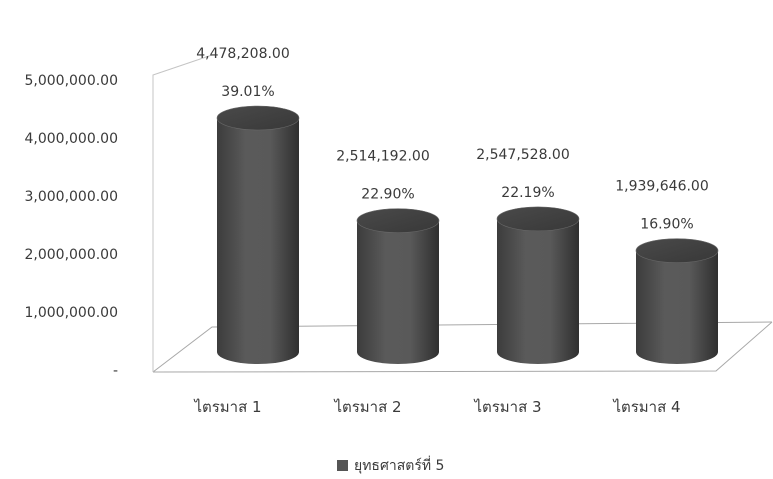 This screenshot has height=479, width=773. Describe the element at coordinates (527, 193) in the screenshot. I see `percent-label: 22.19%` at that location.